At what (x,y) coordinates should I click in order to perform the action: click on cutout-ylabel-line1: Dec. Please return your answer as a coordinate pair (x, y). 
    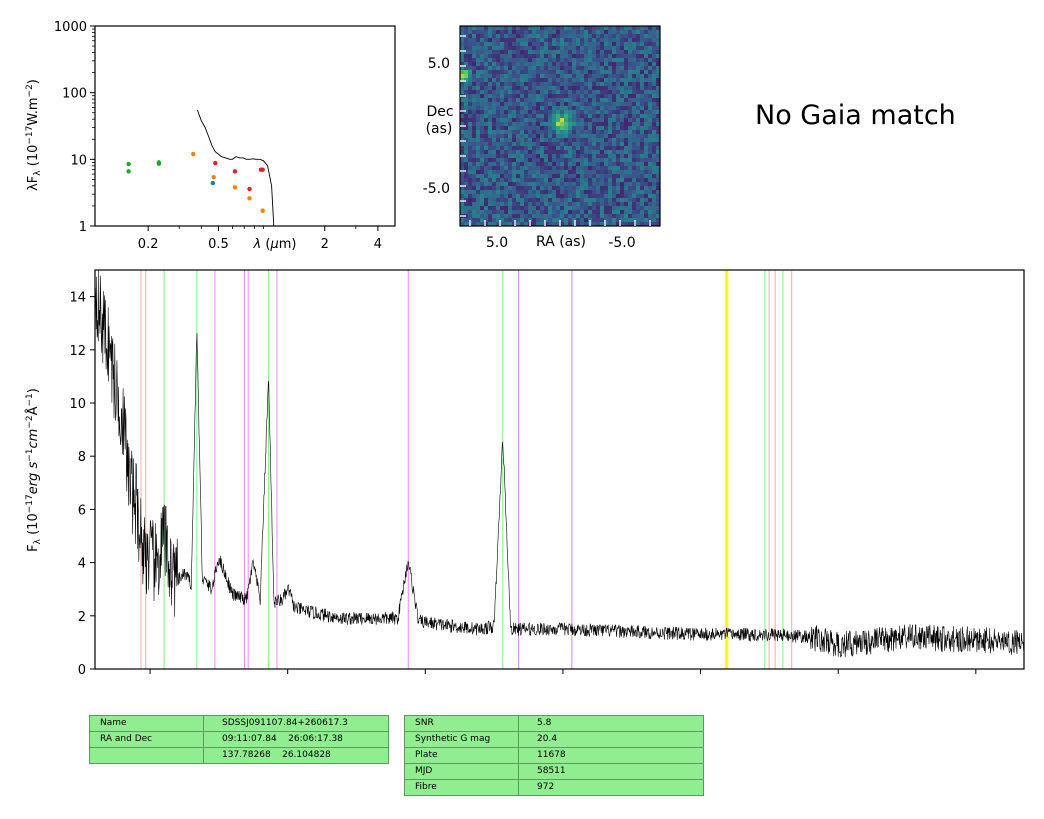
    Looking at the image, I should click on (439, 112).